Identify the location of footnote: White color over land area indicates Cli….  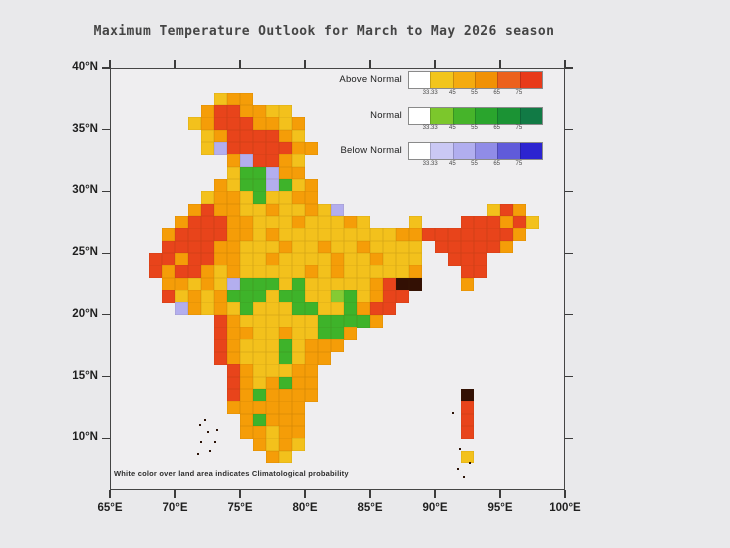
(231, 473).